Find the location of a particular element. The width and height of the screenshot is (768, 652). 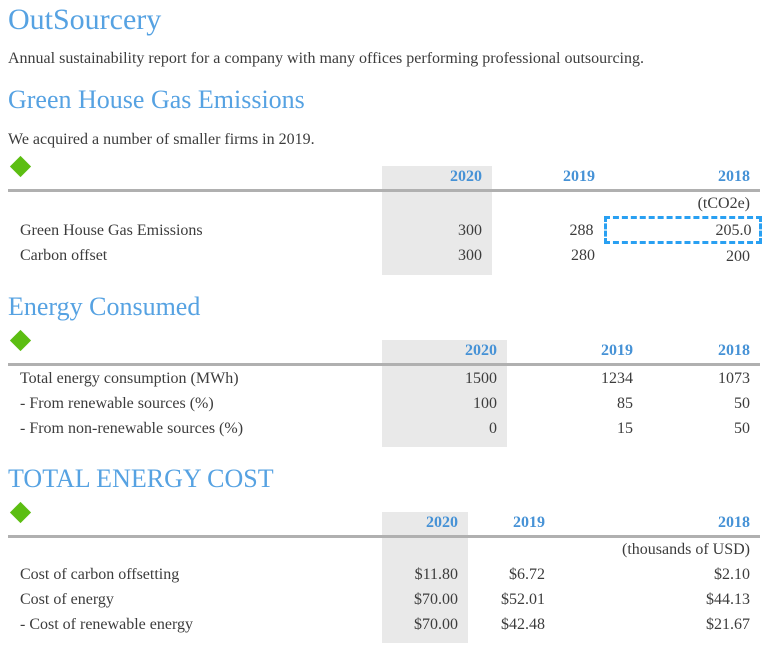

row-label: Carbon offset is located at coordinates (64, 256).